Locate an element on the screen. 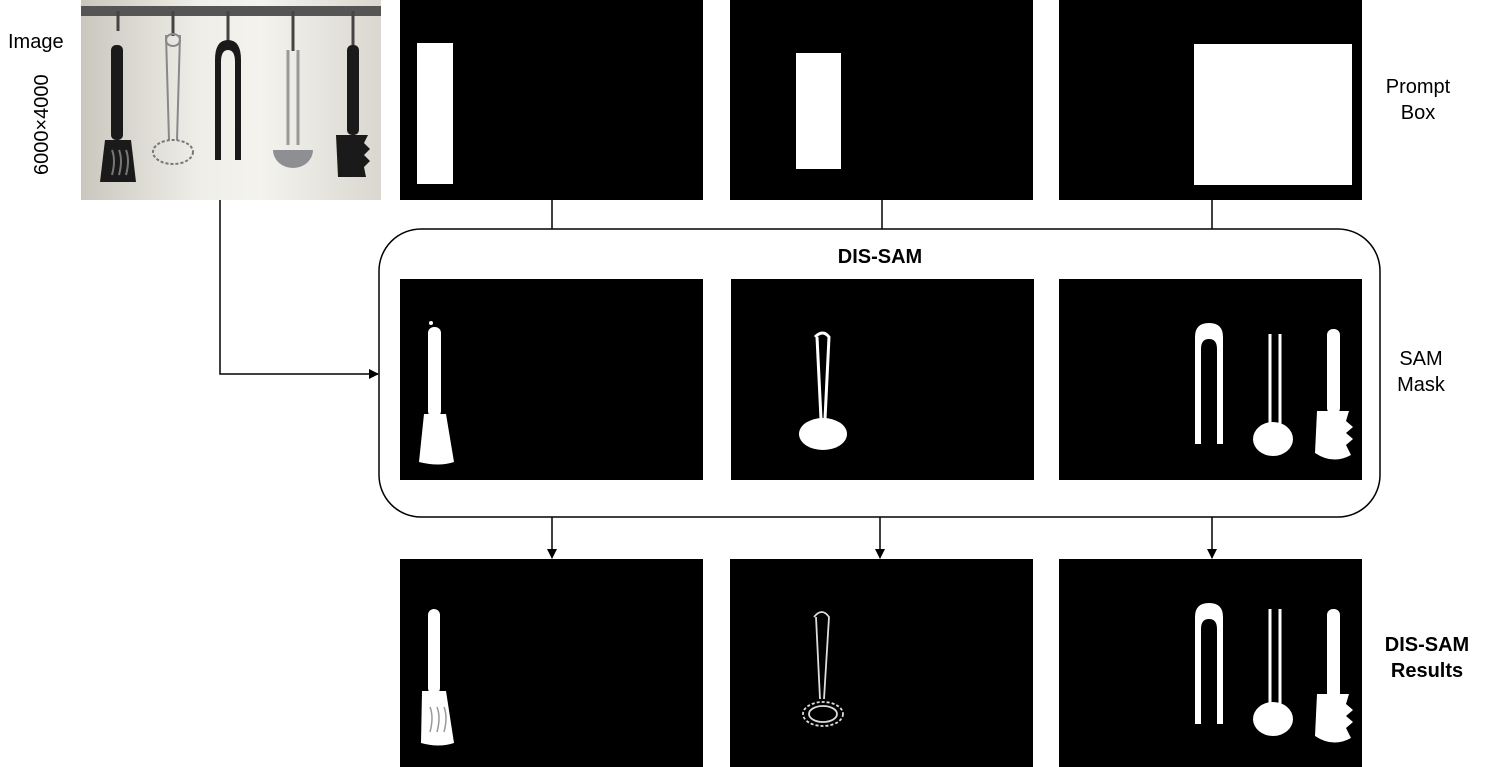 This screenshot has height=767, width=1503. results-label-line2: Results is located at coordinates (1427, 671).